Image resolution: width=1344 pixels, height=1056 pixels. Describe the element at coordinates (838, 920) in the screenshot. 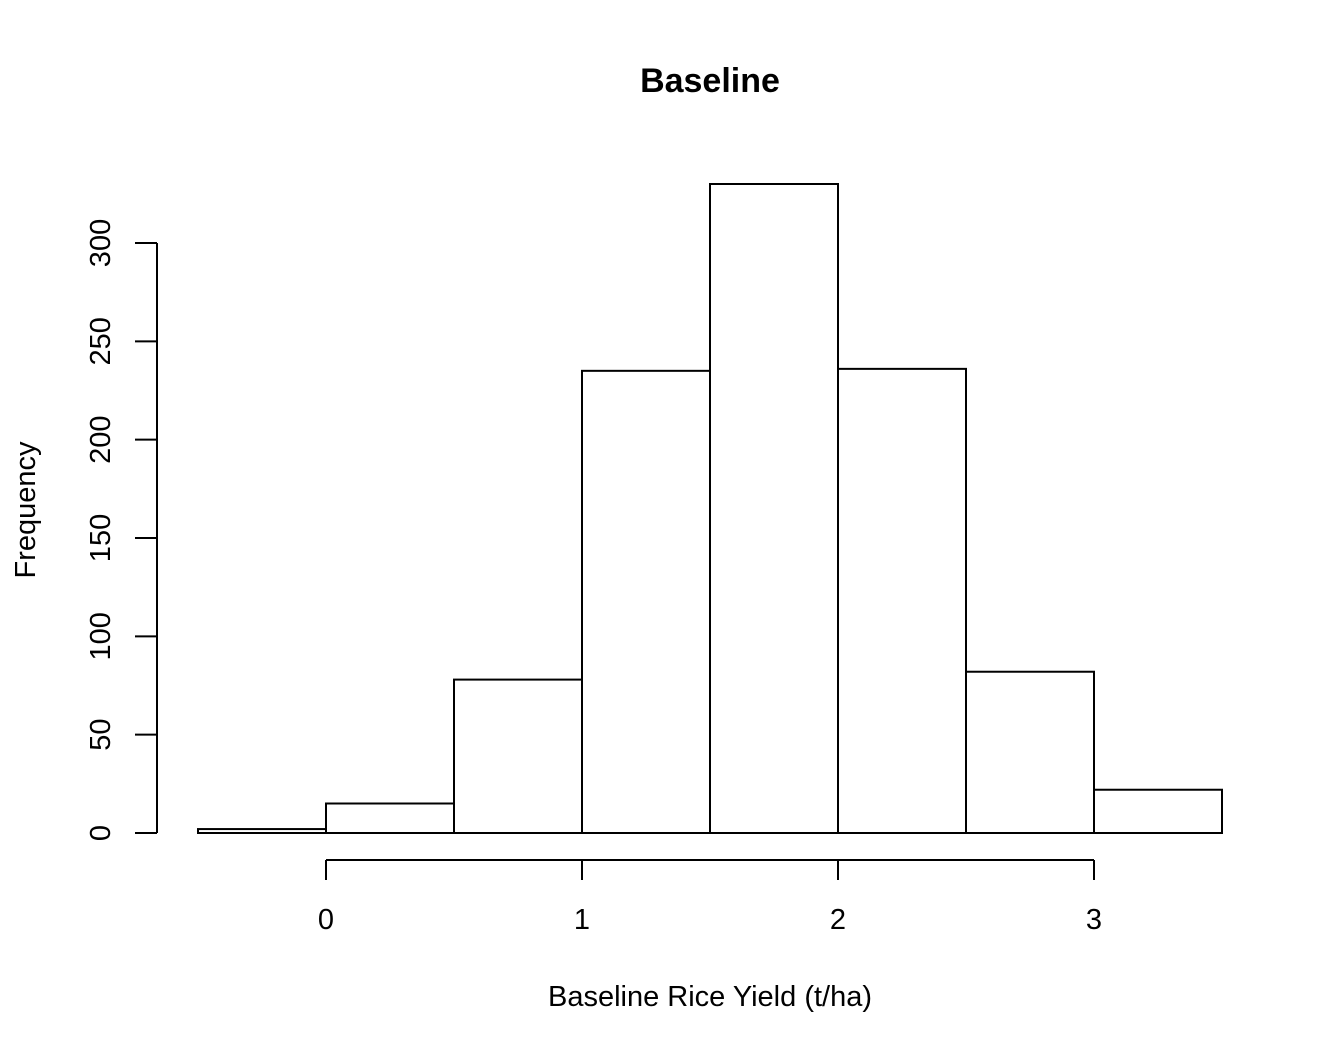

I see `x-tick-label-2: 2` at that location.